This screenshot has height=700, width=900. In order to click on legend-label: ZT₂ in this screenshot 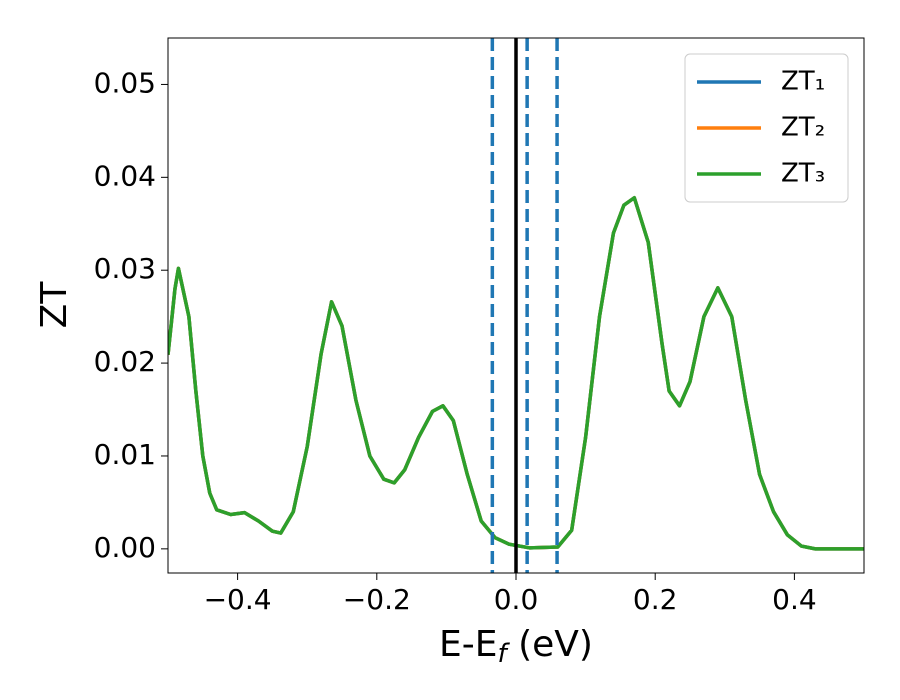, I will do `click(803, 128)`.